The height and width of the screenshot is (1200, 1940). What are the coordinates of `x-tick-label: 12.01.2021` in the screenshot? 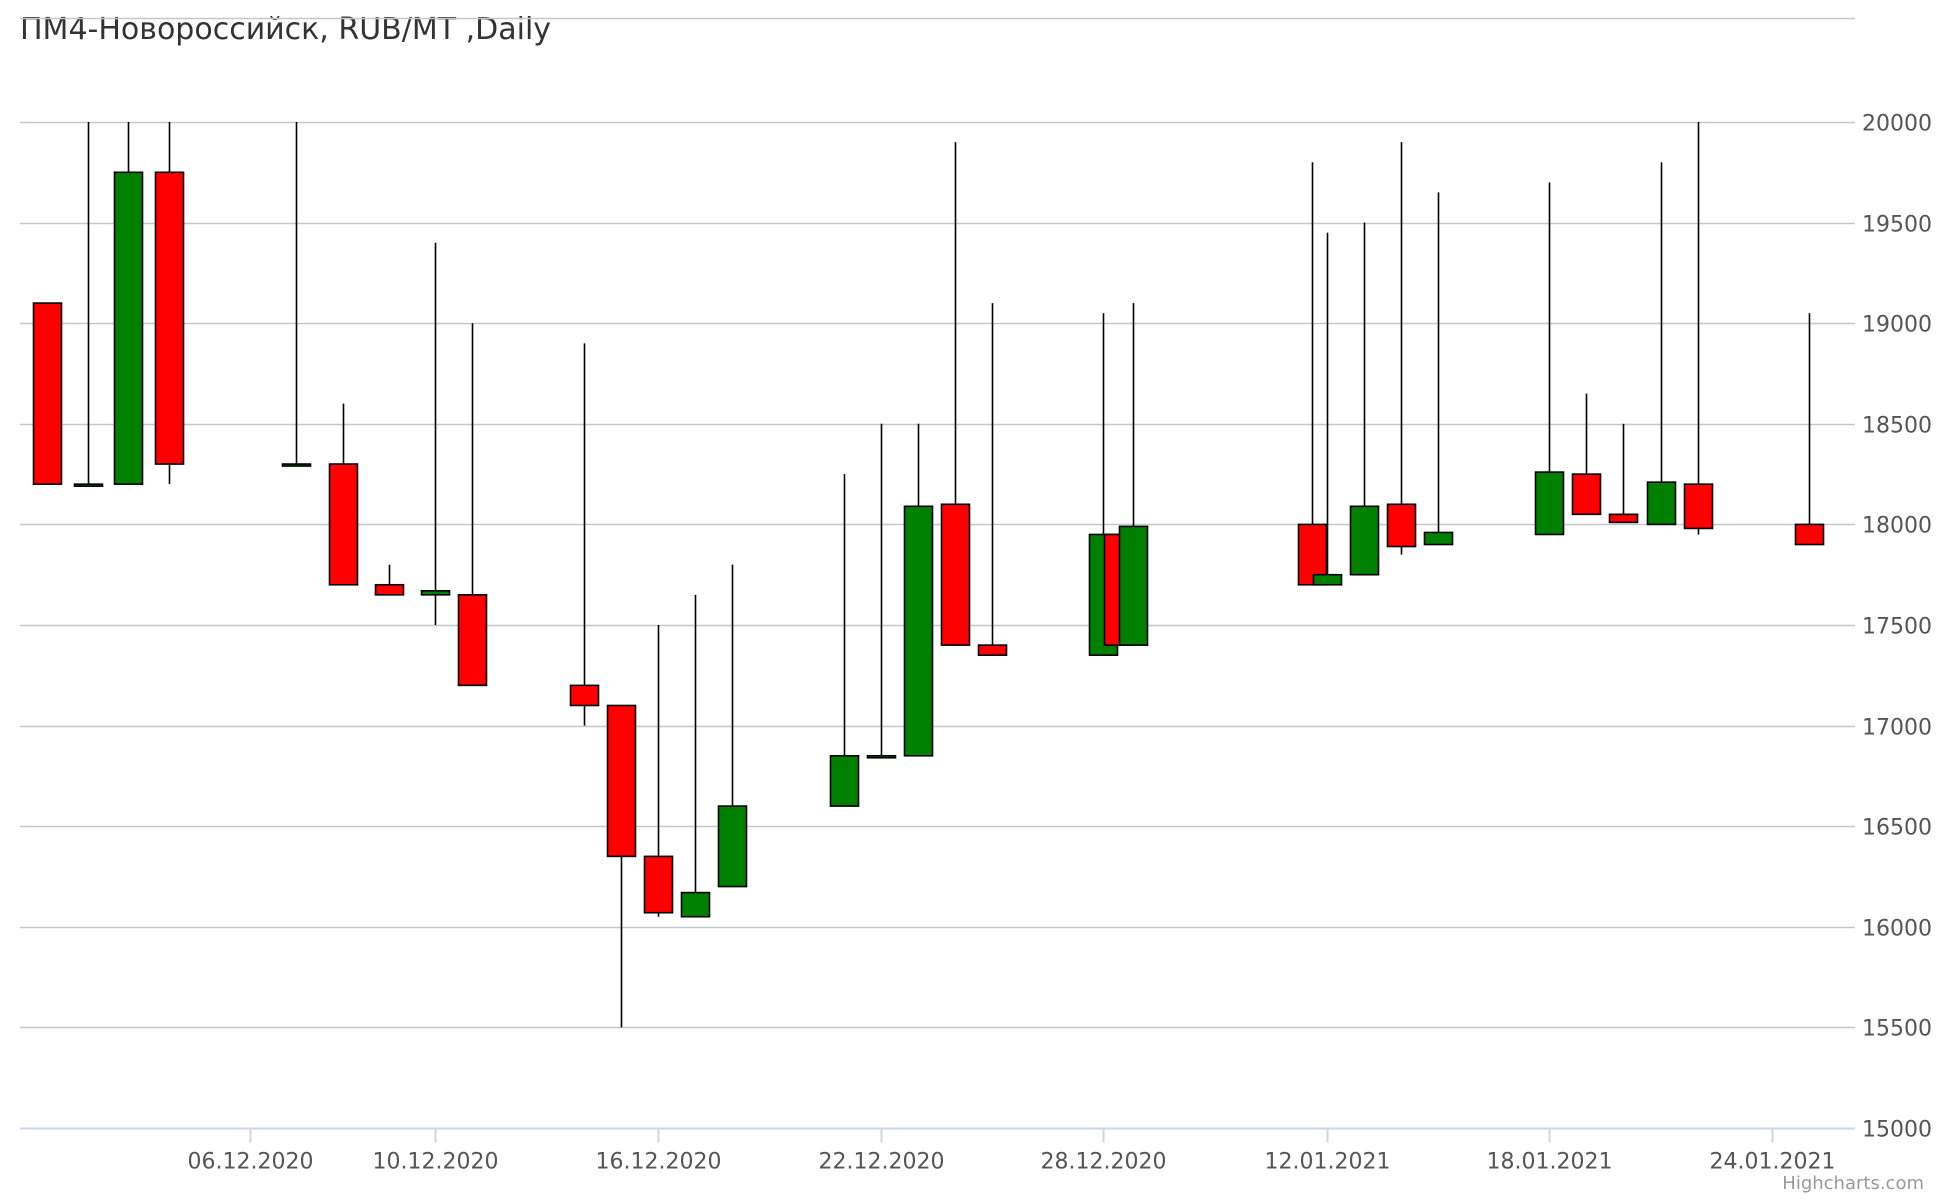 It's located at (1328, 1162).